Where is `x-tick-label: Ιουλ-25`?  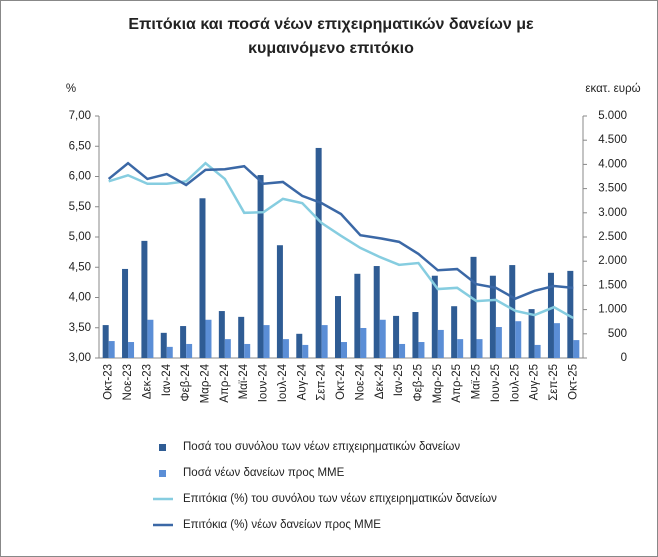
x-tick-label: Ιουλ-25 is located at coordinates (515, 383).